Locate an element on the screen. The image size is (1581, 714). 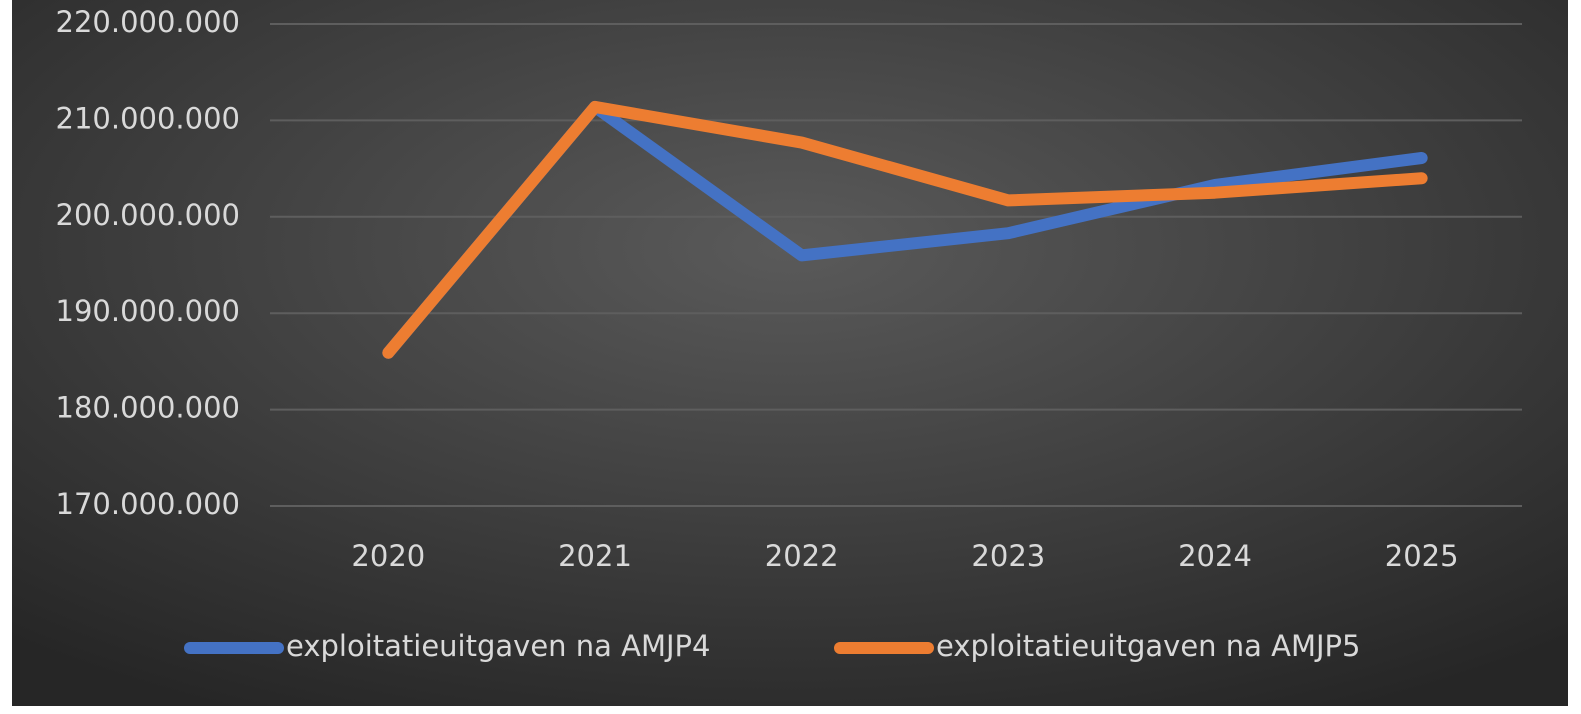
y-tick-label: 170.000.000 is located at coordinates (148, 504).